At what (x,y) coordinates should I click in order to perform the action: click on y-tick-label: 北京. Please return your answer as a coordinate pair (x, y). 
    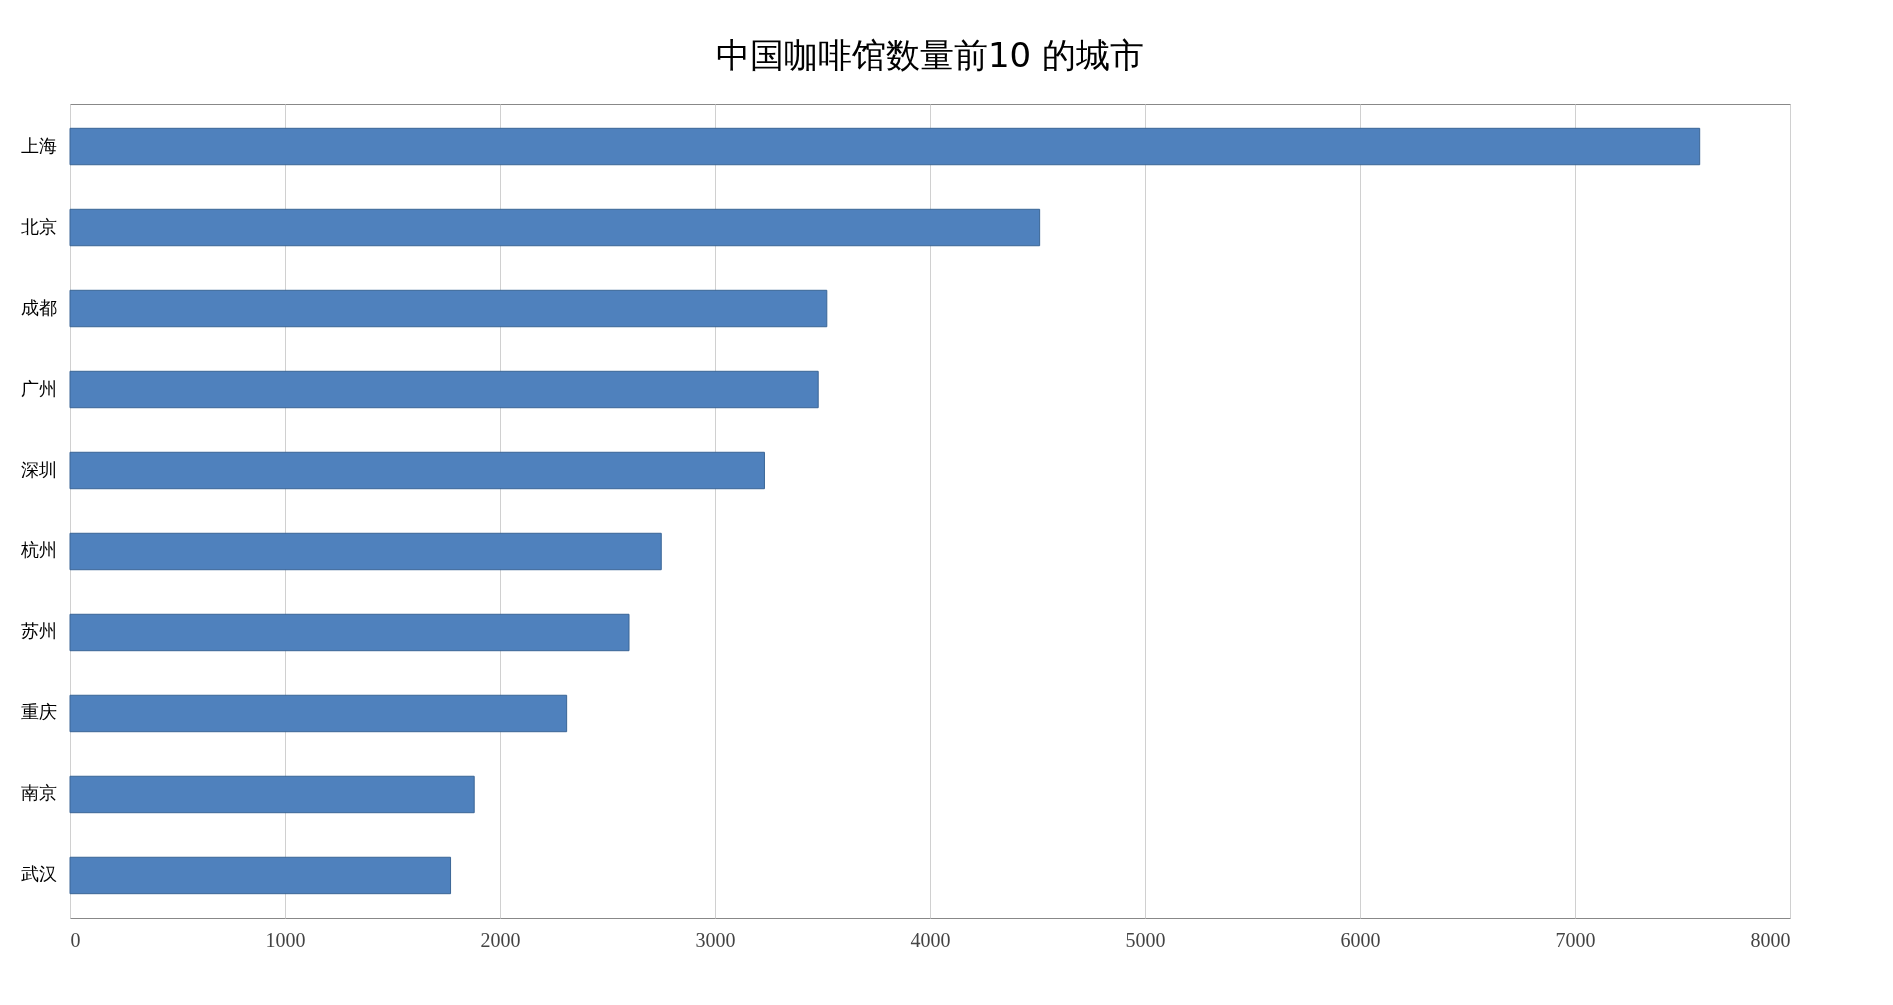
    Looking at the image, I should click on (38, 226).